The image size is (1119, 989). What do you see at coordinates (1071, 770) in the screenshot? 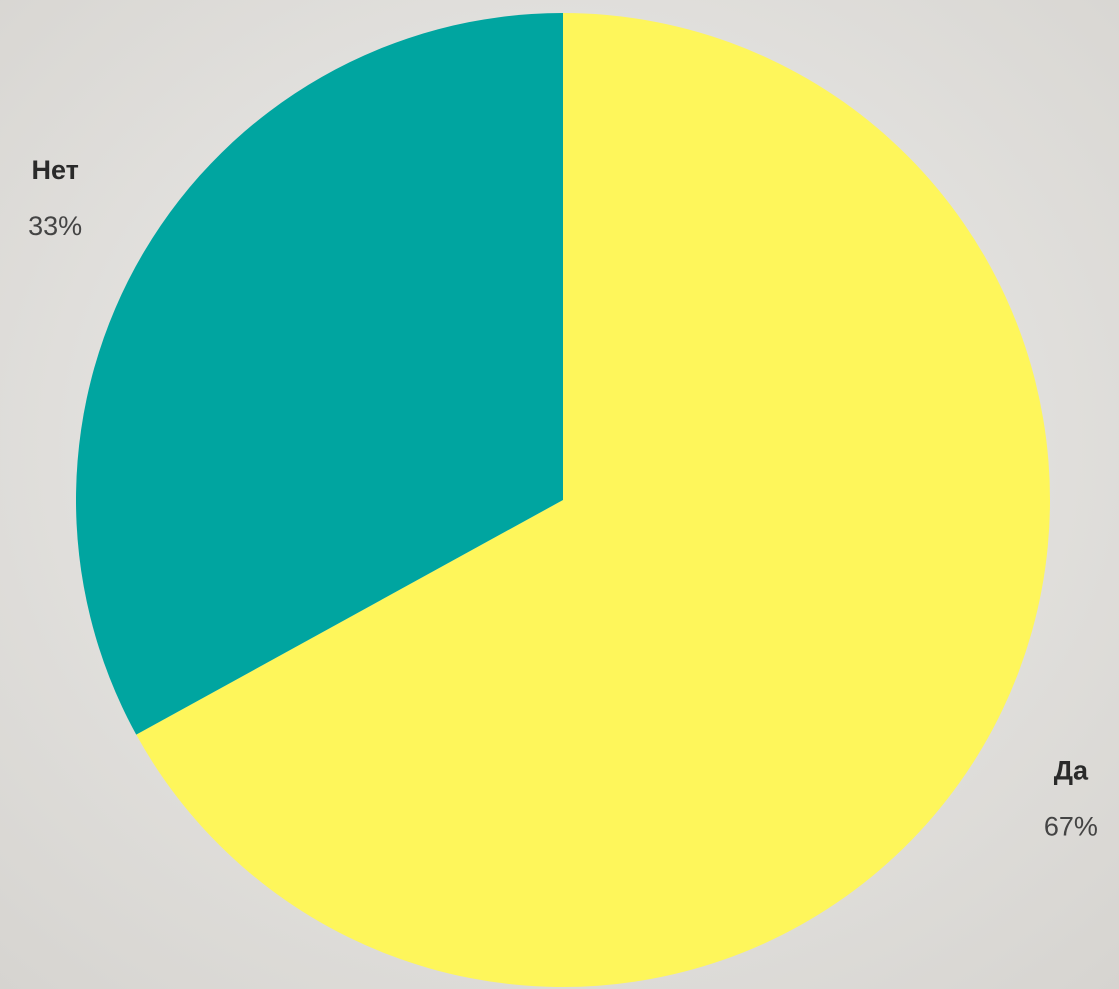
I see `slice-label: Да` at bounding box center [1071, 770].